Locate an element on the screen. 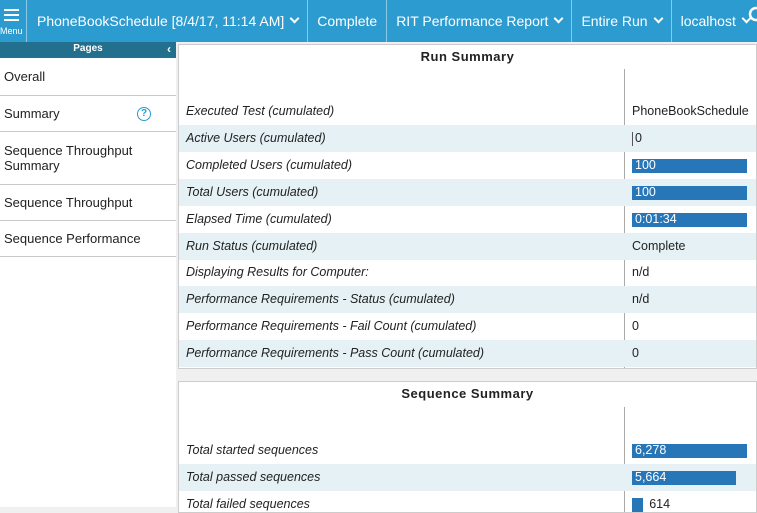 The image size is (757, 513). table-row: Total passed sequences 5,664 is located at coordinates (467, 477).